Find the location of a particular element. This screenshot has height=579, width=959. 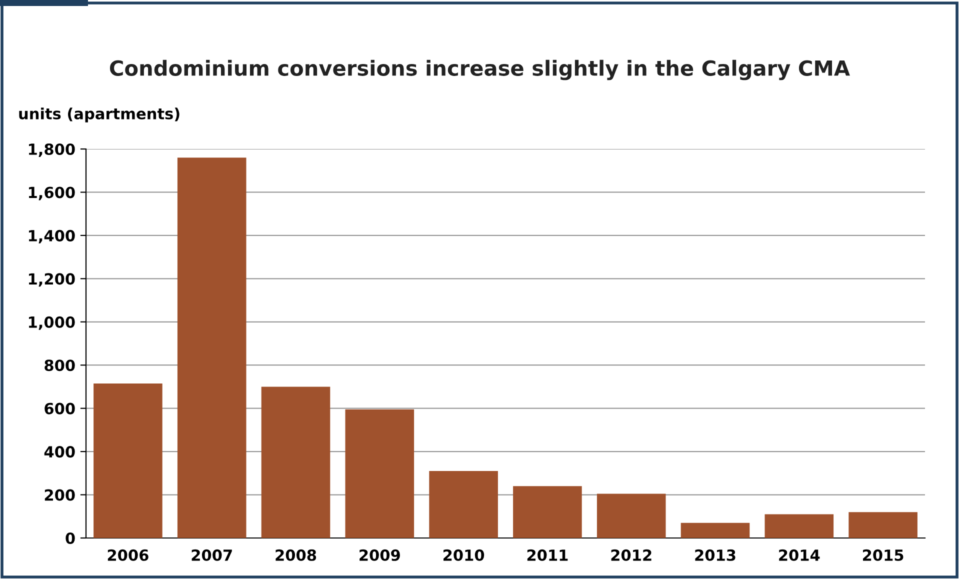

chart-title: Condominium conversions increase slightly in the Calgary CMA is located at coordinates (480, 70).